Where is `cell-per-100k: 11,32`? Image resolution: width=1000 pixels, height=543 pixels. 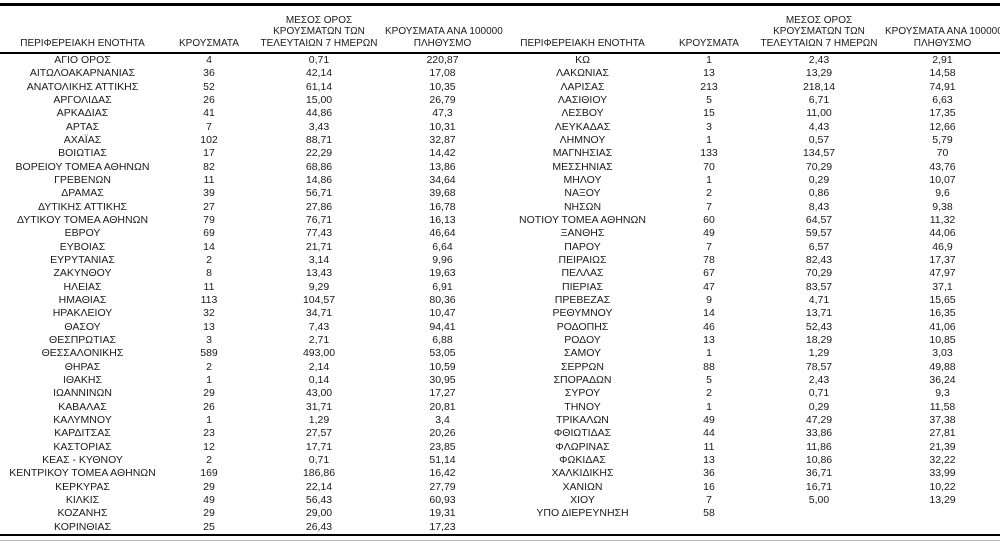 cell-per-100k: 11,32 is located at coordinates (942, 220).